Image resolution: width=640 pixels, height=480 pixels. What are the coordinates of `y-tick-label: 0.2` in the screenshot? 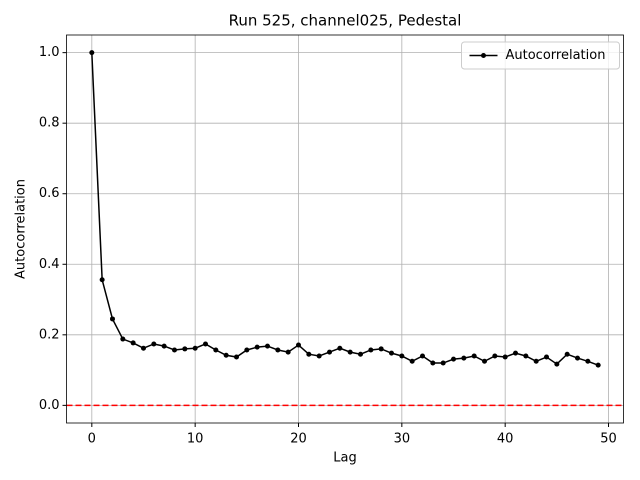 It's located at (49, 334).